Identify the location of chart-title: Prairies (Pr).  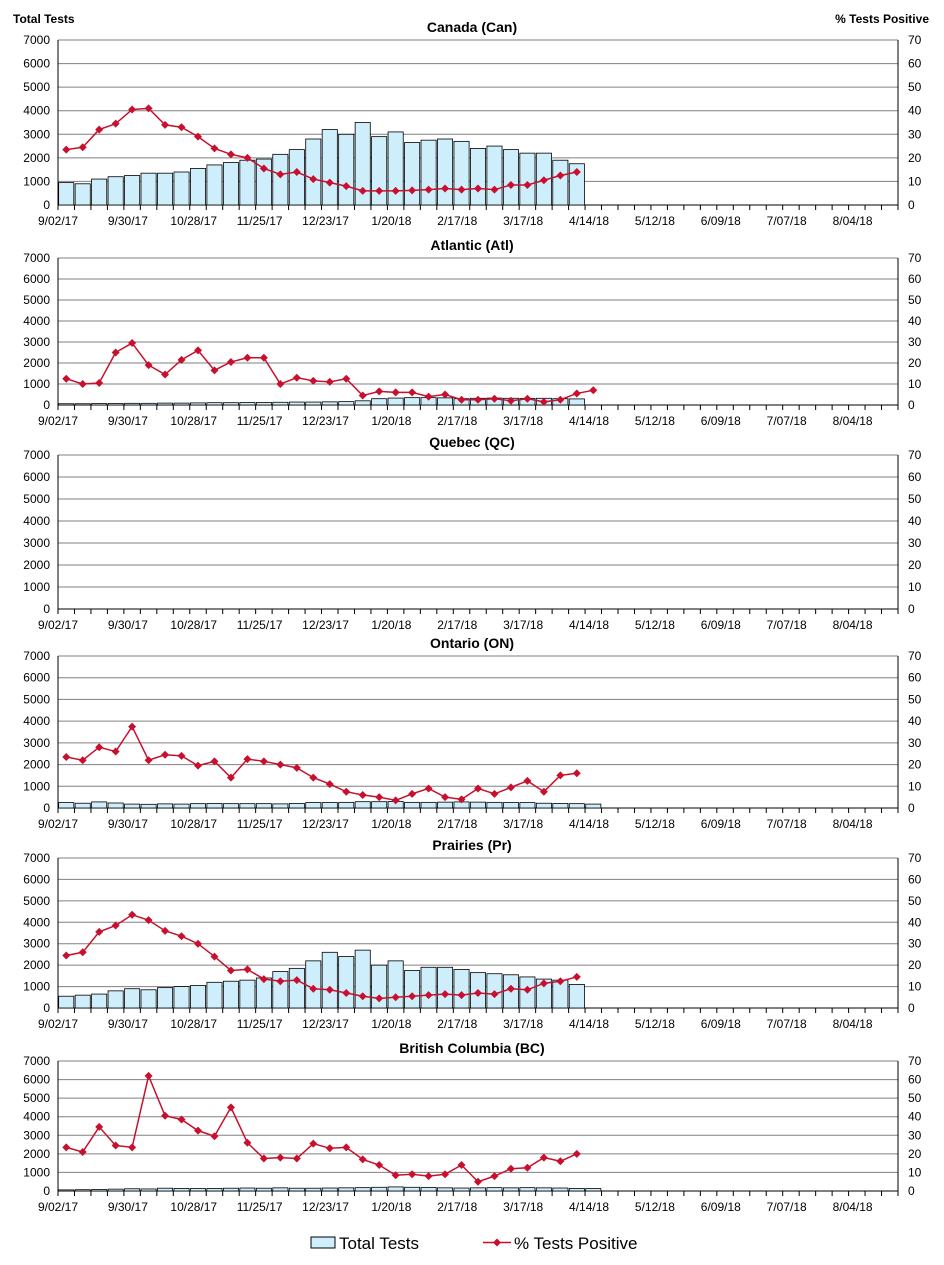
(471, 845).